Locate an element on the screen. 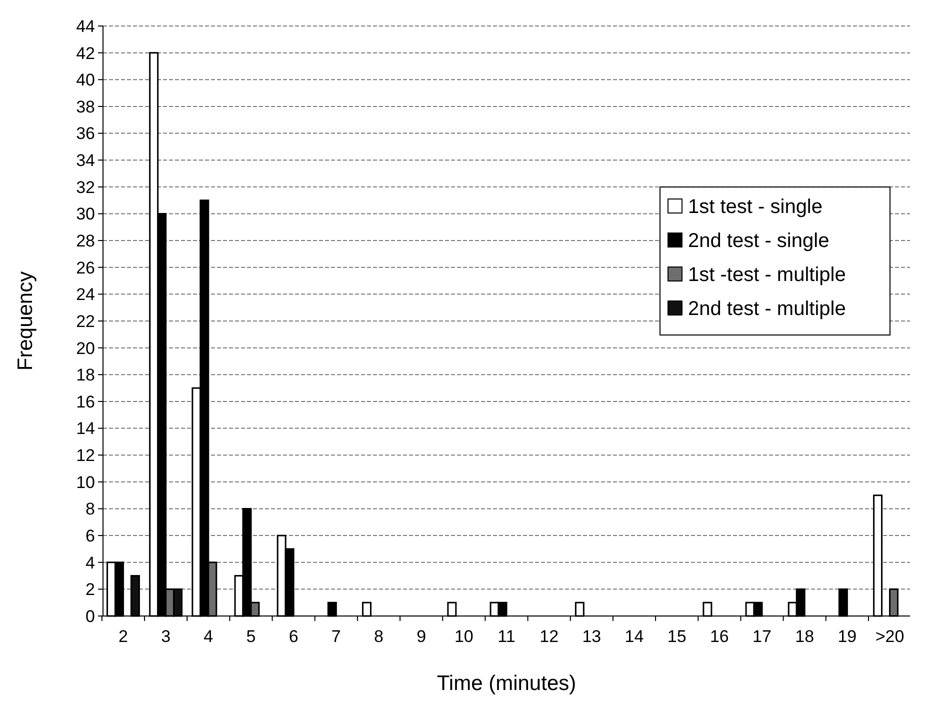  x-tick-label: 15 is located at coordinates (676, 636).